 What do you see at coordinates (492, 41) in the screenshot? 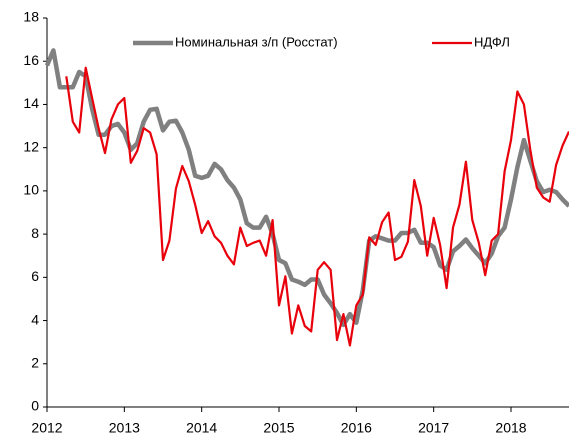
I see `legend-label: НДФЛ` at bounding box center [492, 41].